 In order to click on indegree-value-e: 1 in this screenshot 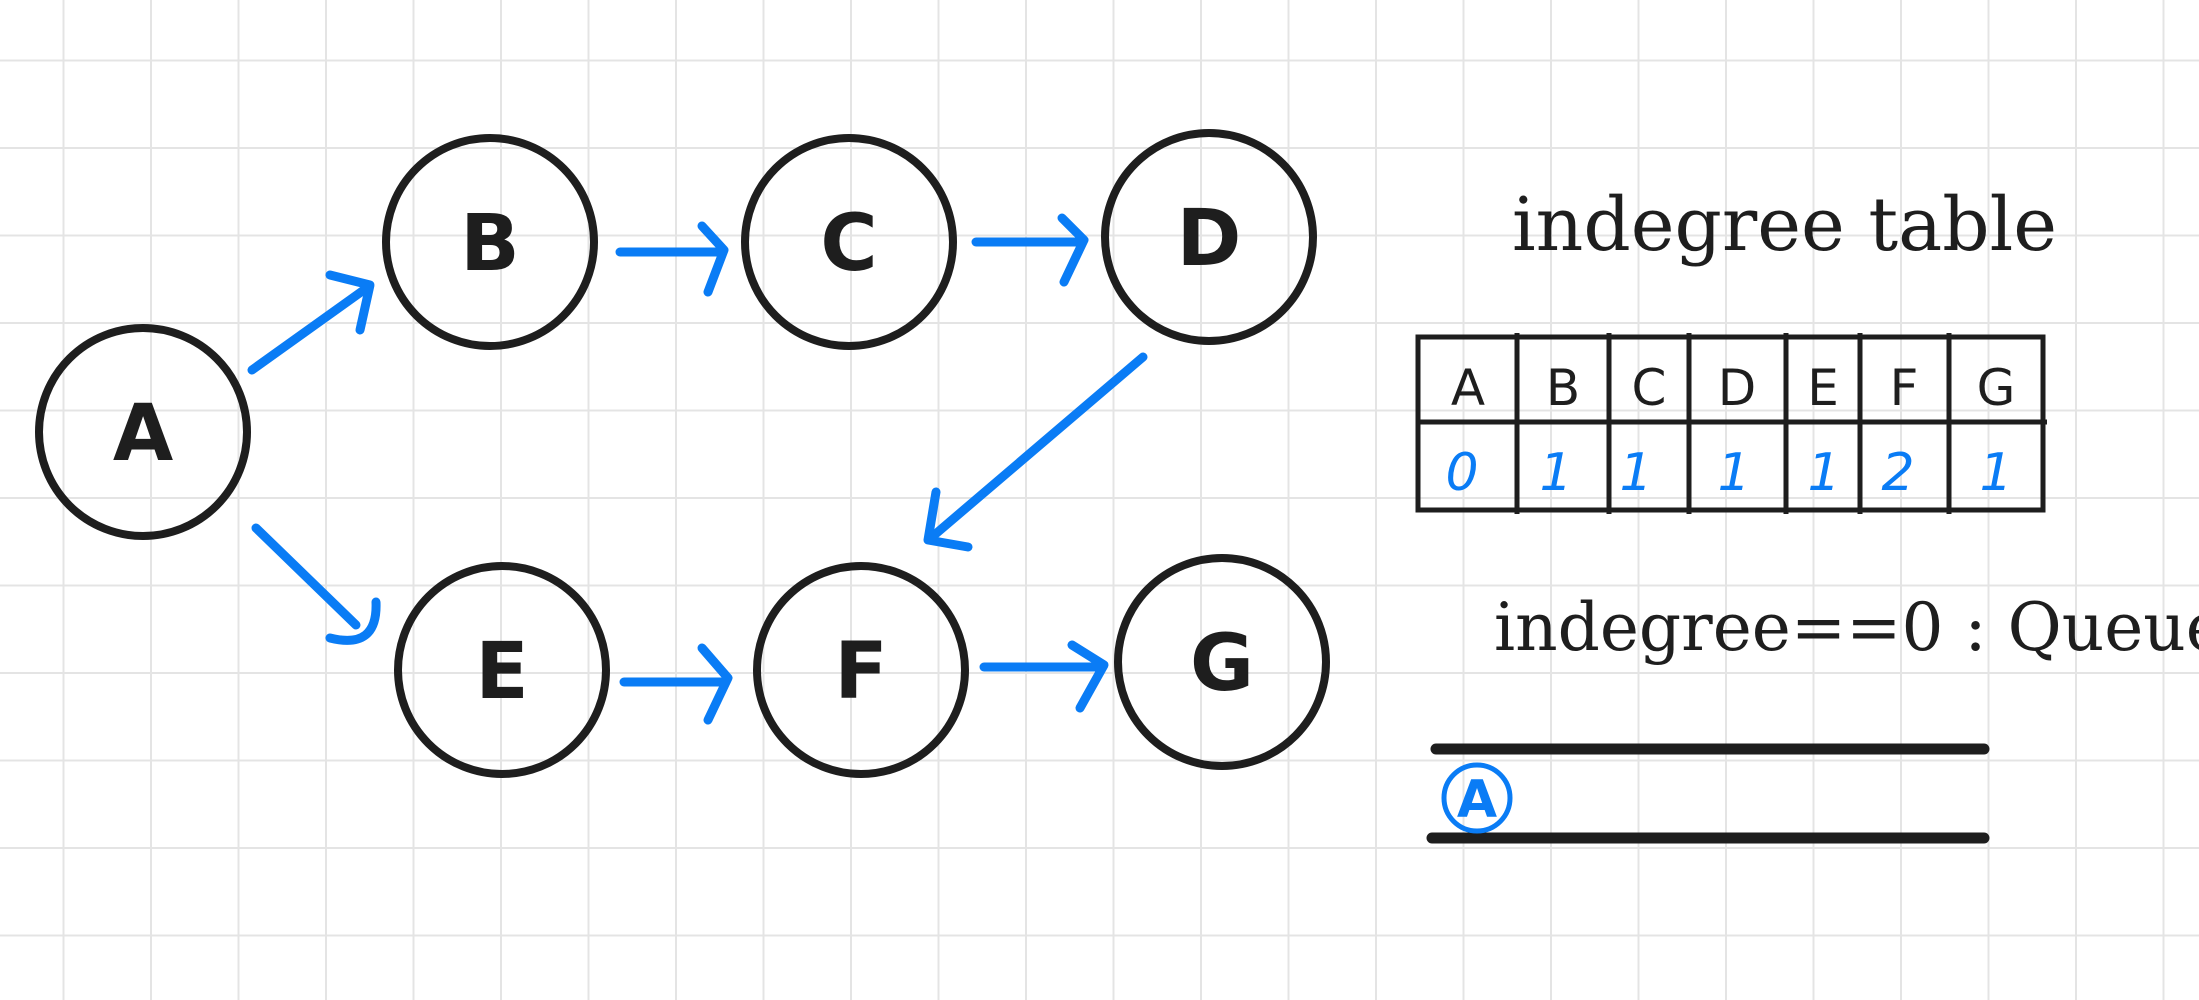, I will do `click(1823, 473)`.